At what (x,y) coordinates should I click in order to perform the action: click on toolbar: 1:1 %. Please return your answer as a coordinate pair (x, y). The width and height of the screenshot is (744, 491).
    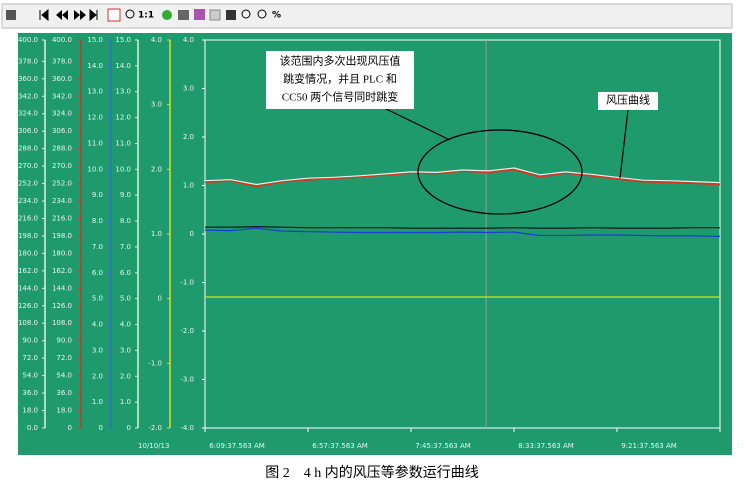
    Looking at the image, I should click on (367, 16).